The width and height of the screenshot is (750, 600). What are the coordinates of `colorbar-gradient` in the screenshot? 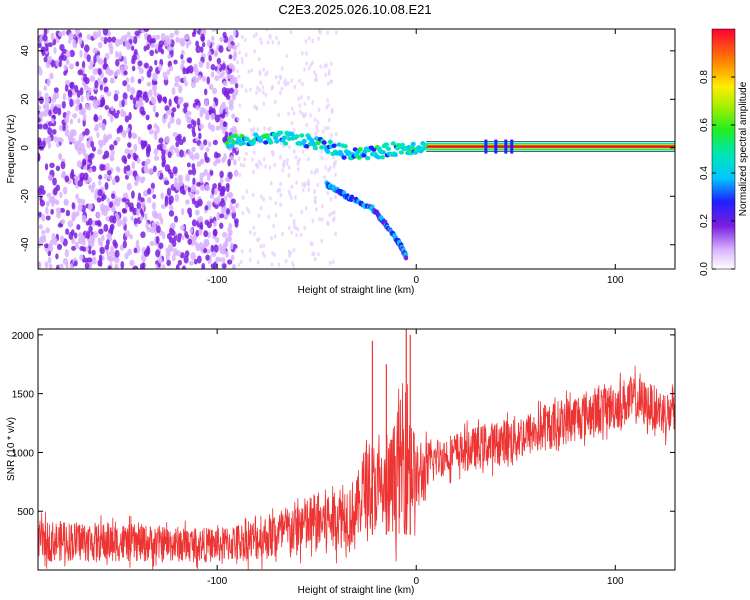 It's located at (723, 149).